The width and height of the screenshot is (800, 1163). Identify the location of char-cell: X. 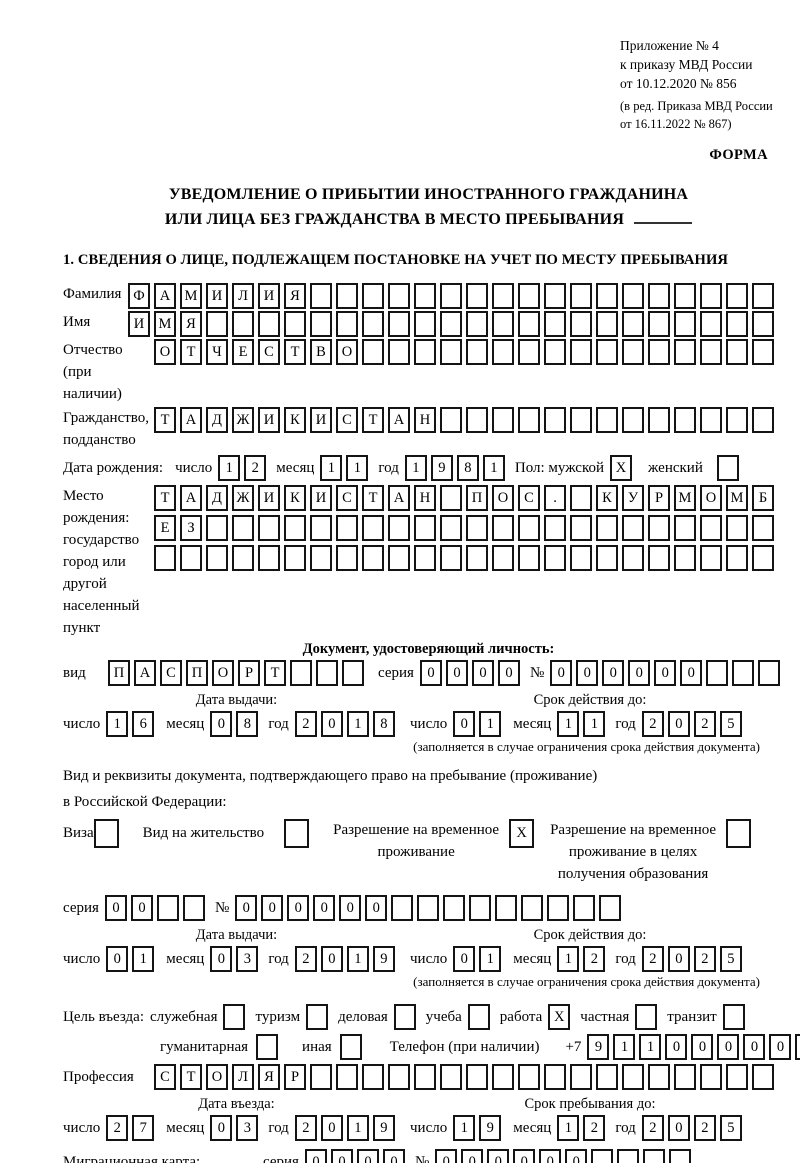
(621, 468).